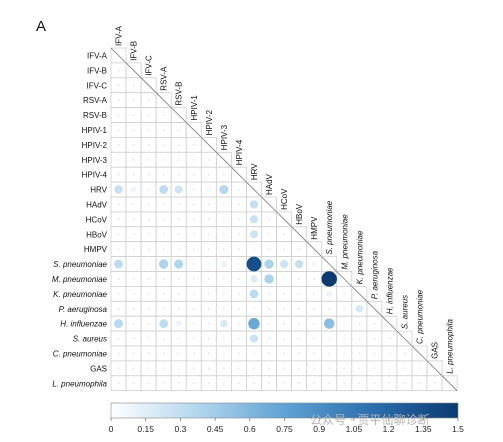 Image resolution: width=503 pixels, height=442 pixels. What do you see at coordinates (149, 65) in the screenshot?
I see `column-label-ifv-c: IFV-C` at bounding box center [149, 65].